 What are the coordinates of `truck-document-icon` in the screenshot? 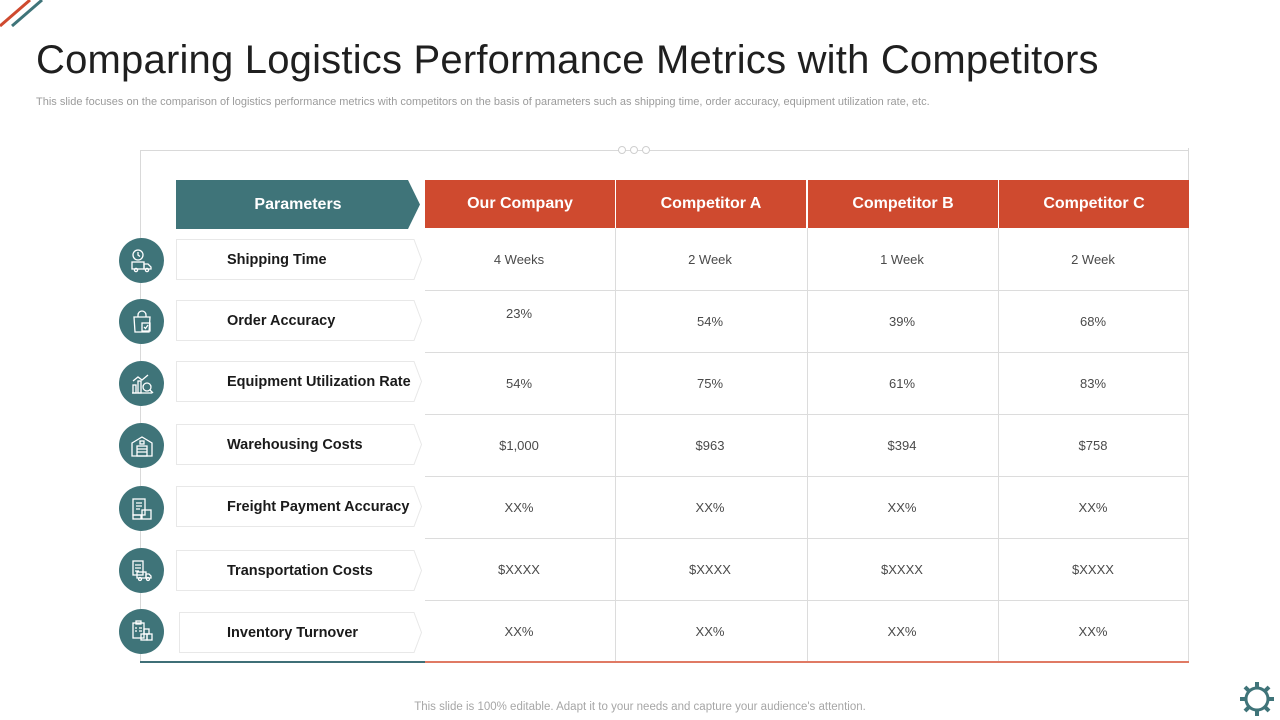 It's located at (141, 570).